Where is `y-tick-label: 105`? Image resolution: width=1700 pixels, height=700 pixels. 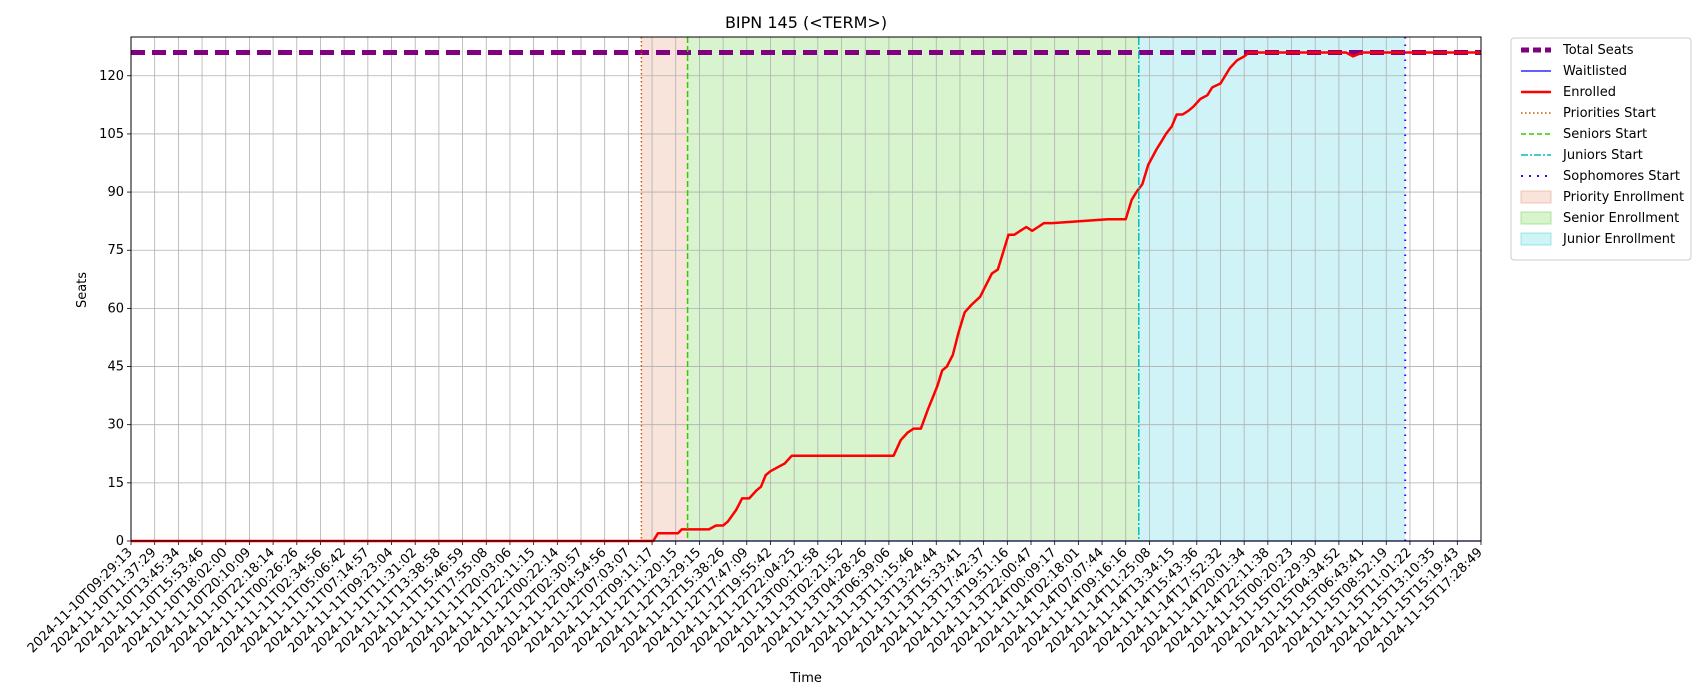 y-tick-label: 105 is located at coordinates (111, 134).